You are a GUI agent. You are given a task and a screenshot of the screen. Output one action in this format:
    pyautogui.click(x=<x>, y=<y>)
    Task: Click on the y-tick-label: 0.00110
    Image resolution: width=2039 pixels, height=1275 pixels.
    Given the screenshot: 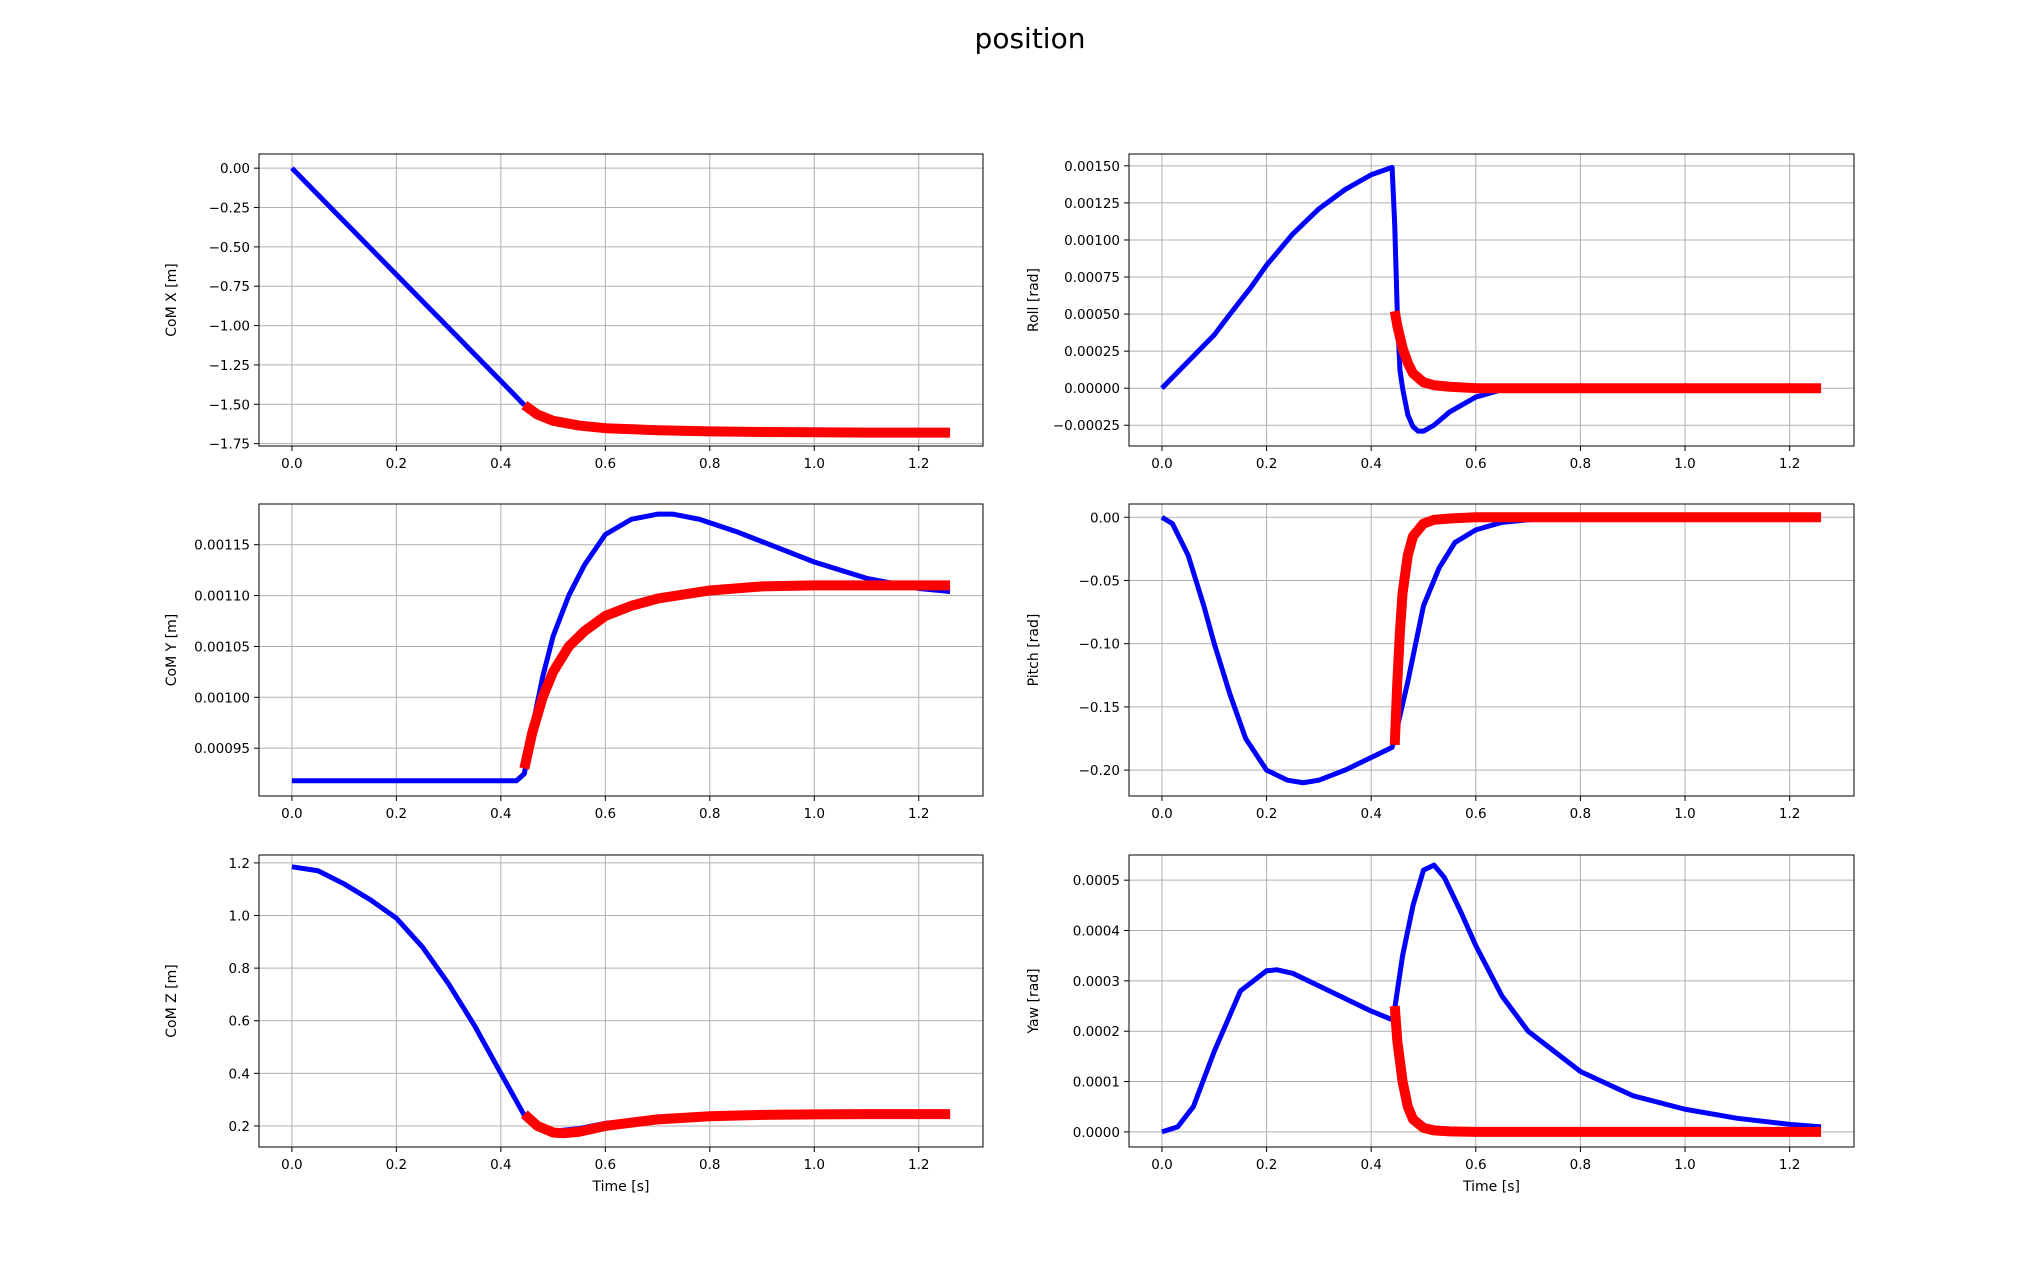 What is the action you would take?
    pyautogui.click(x=222, y=597)
    